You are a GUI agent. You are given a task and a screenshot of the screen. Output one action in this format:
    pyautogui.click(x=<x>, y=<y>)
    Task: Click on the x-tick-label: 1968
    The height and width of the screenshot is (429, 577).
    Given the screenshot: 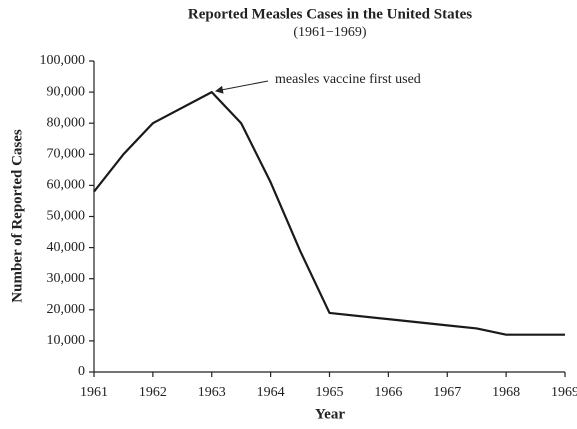 What is the action you would take?
    pyautogui.click(x=506, y=392)
    